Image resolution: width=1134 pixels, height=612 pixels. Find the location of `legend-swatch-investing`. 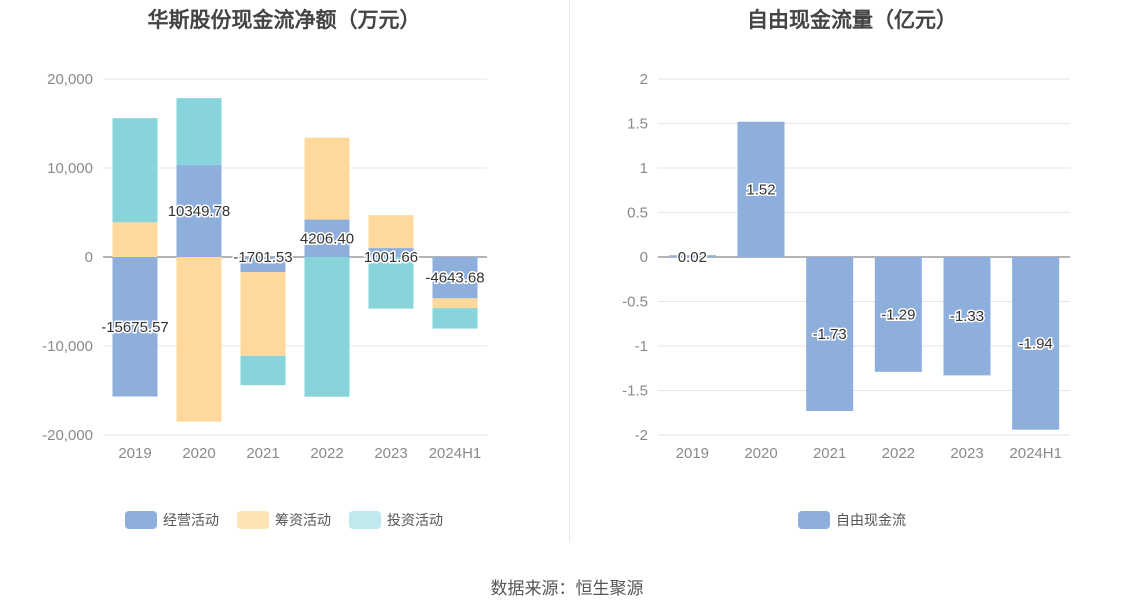

legend-swatch-investing is located at coordinates (365, 520).